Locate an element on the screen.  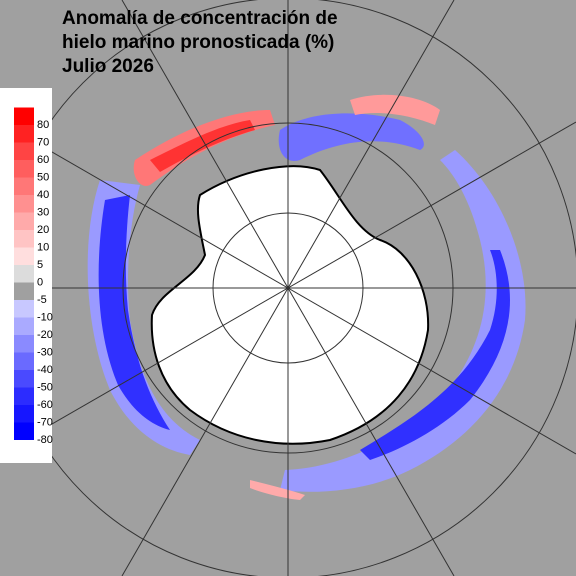
colorbar-label: -20 is located at coordinates (45, 335).